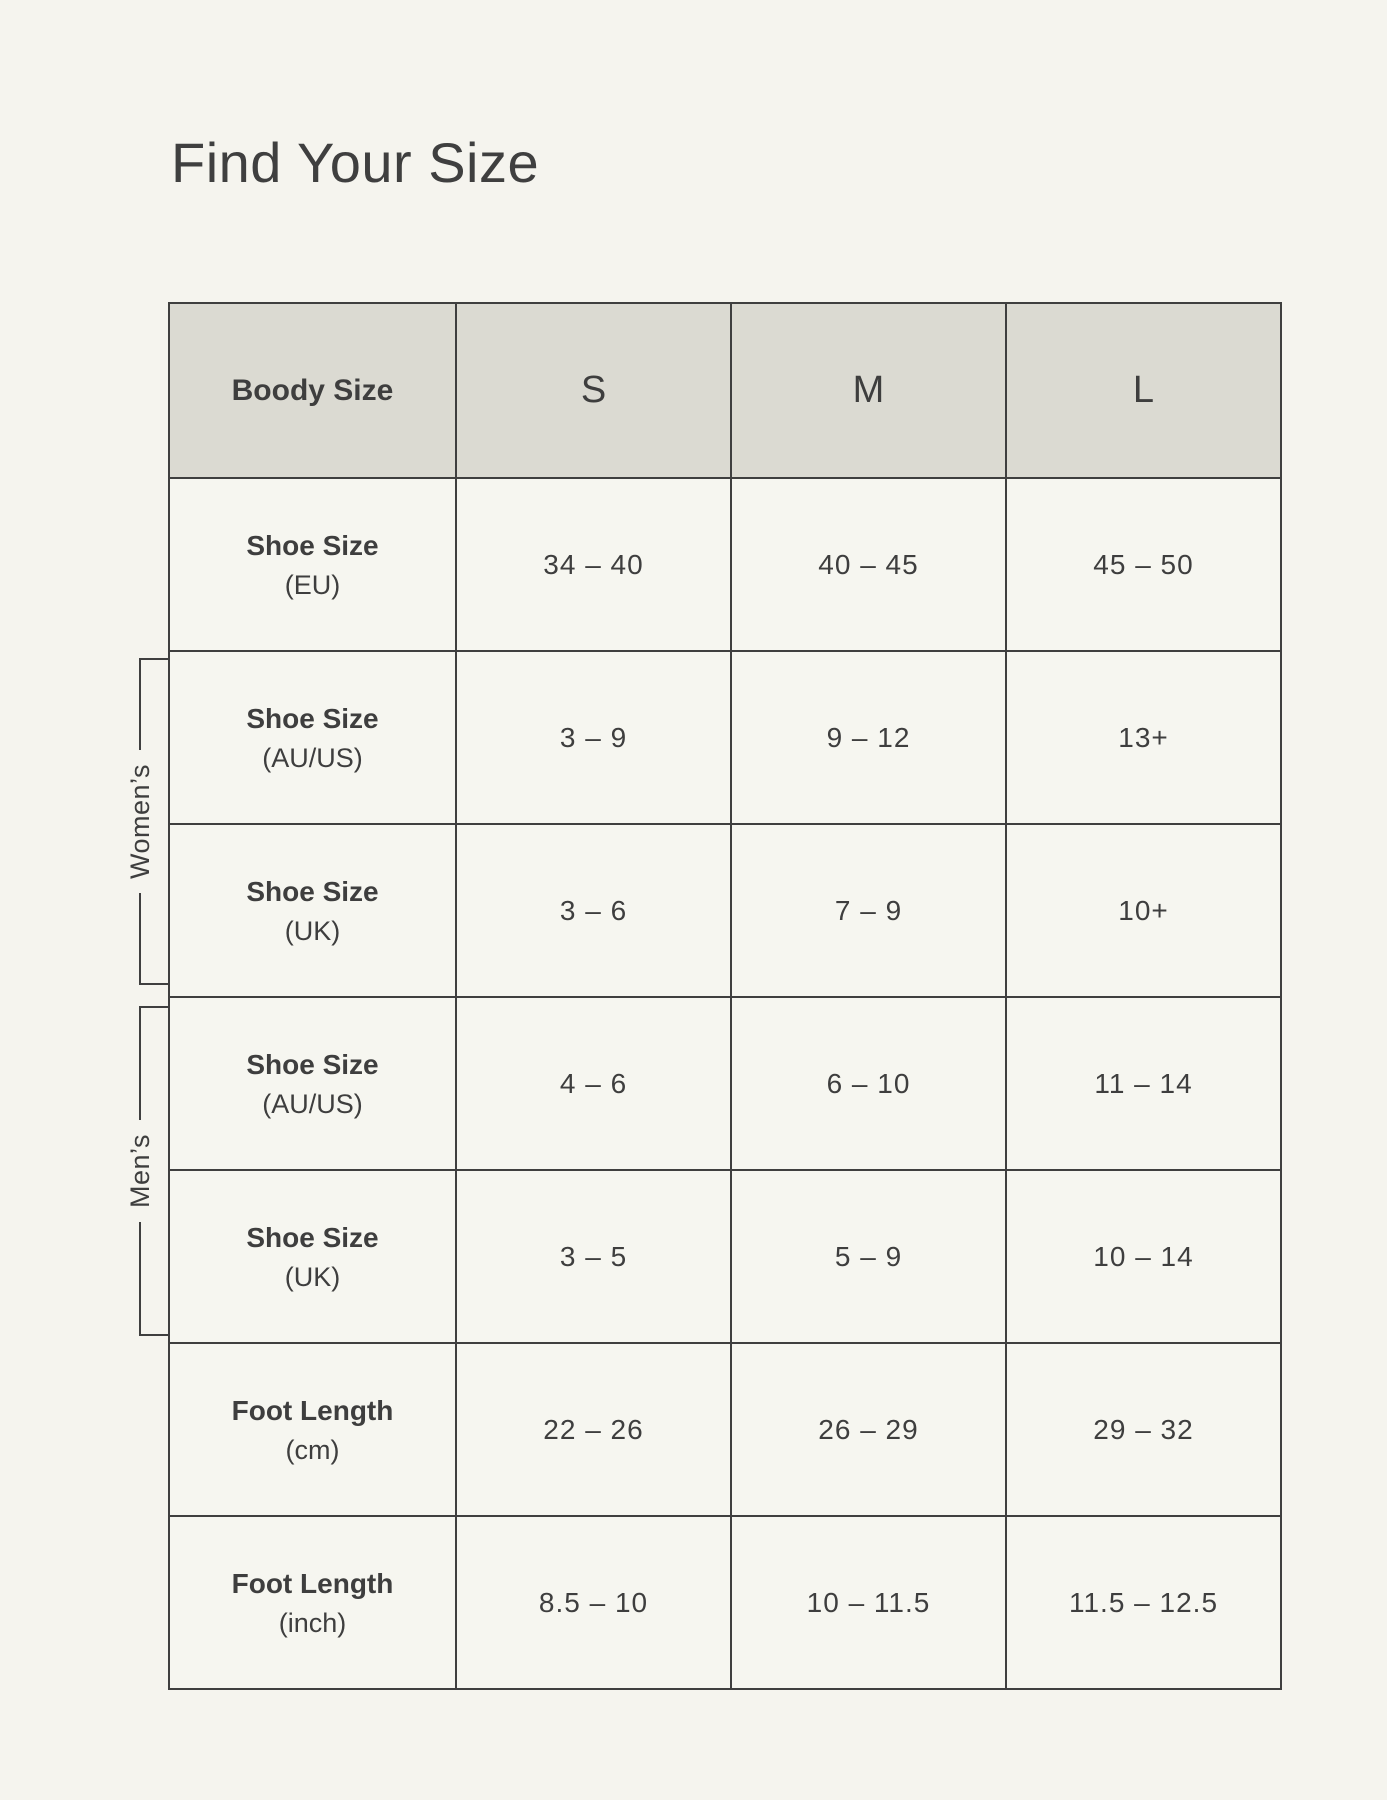 Image resolution: width=1387 pixels, height=1800 pixels. Describe the element at coordinates (593, 564) in the screenshot. I see `cell-value: 34 – 40` at that location.